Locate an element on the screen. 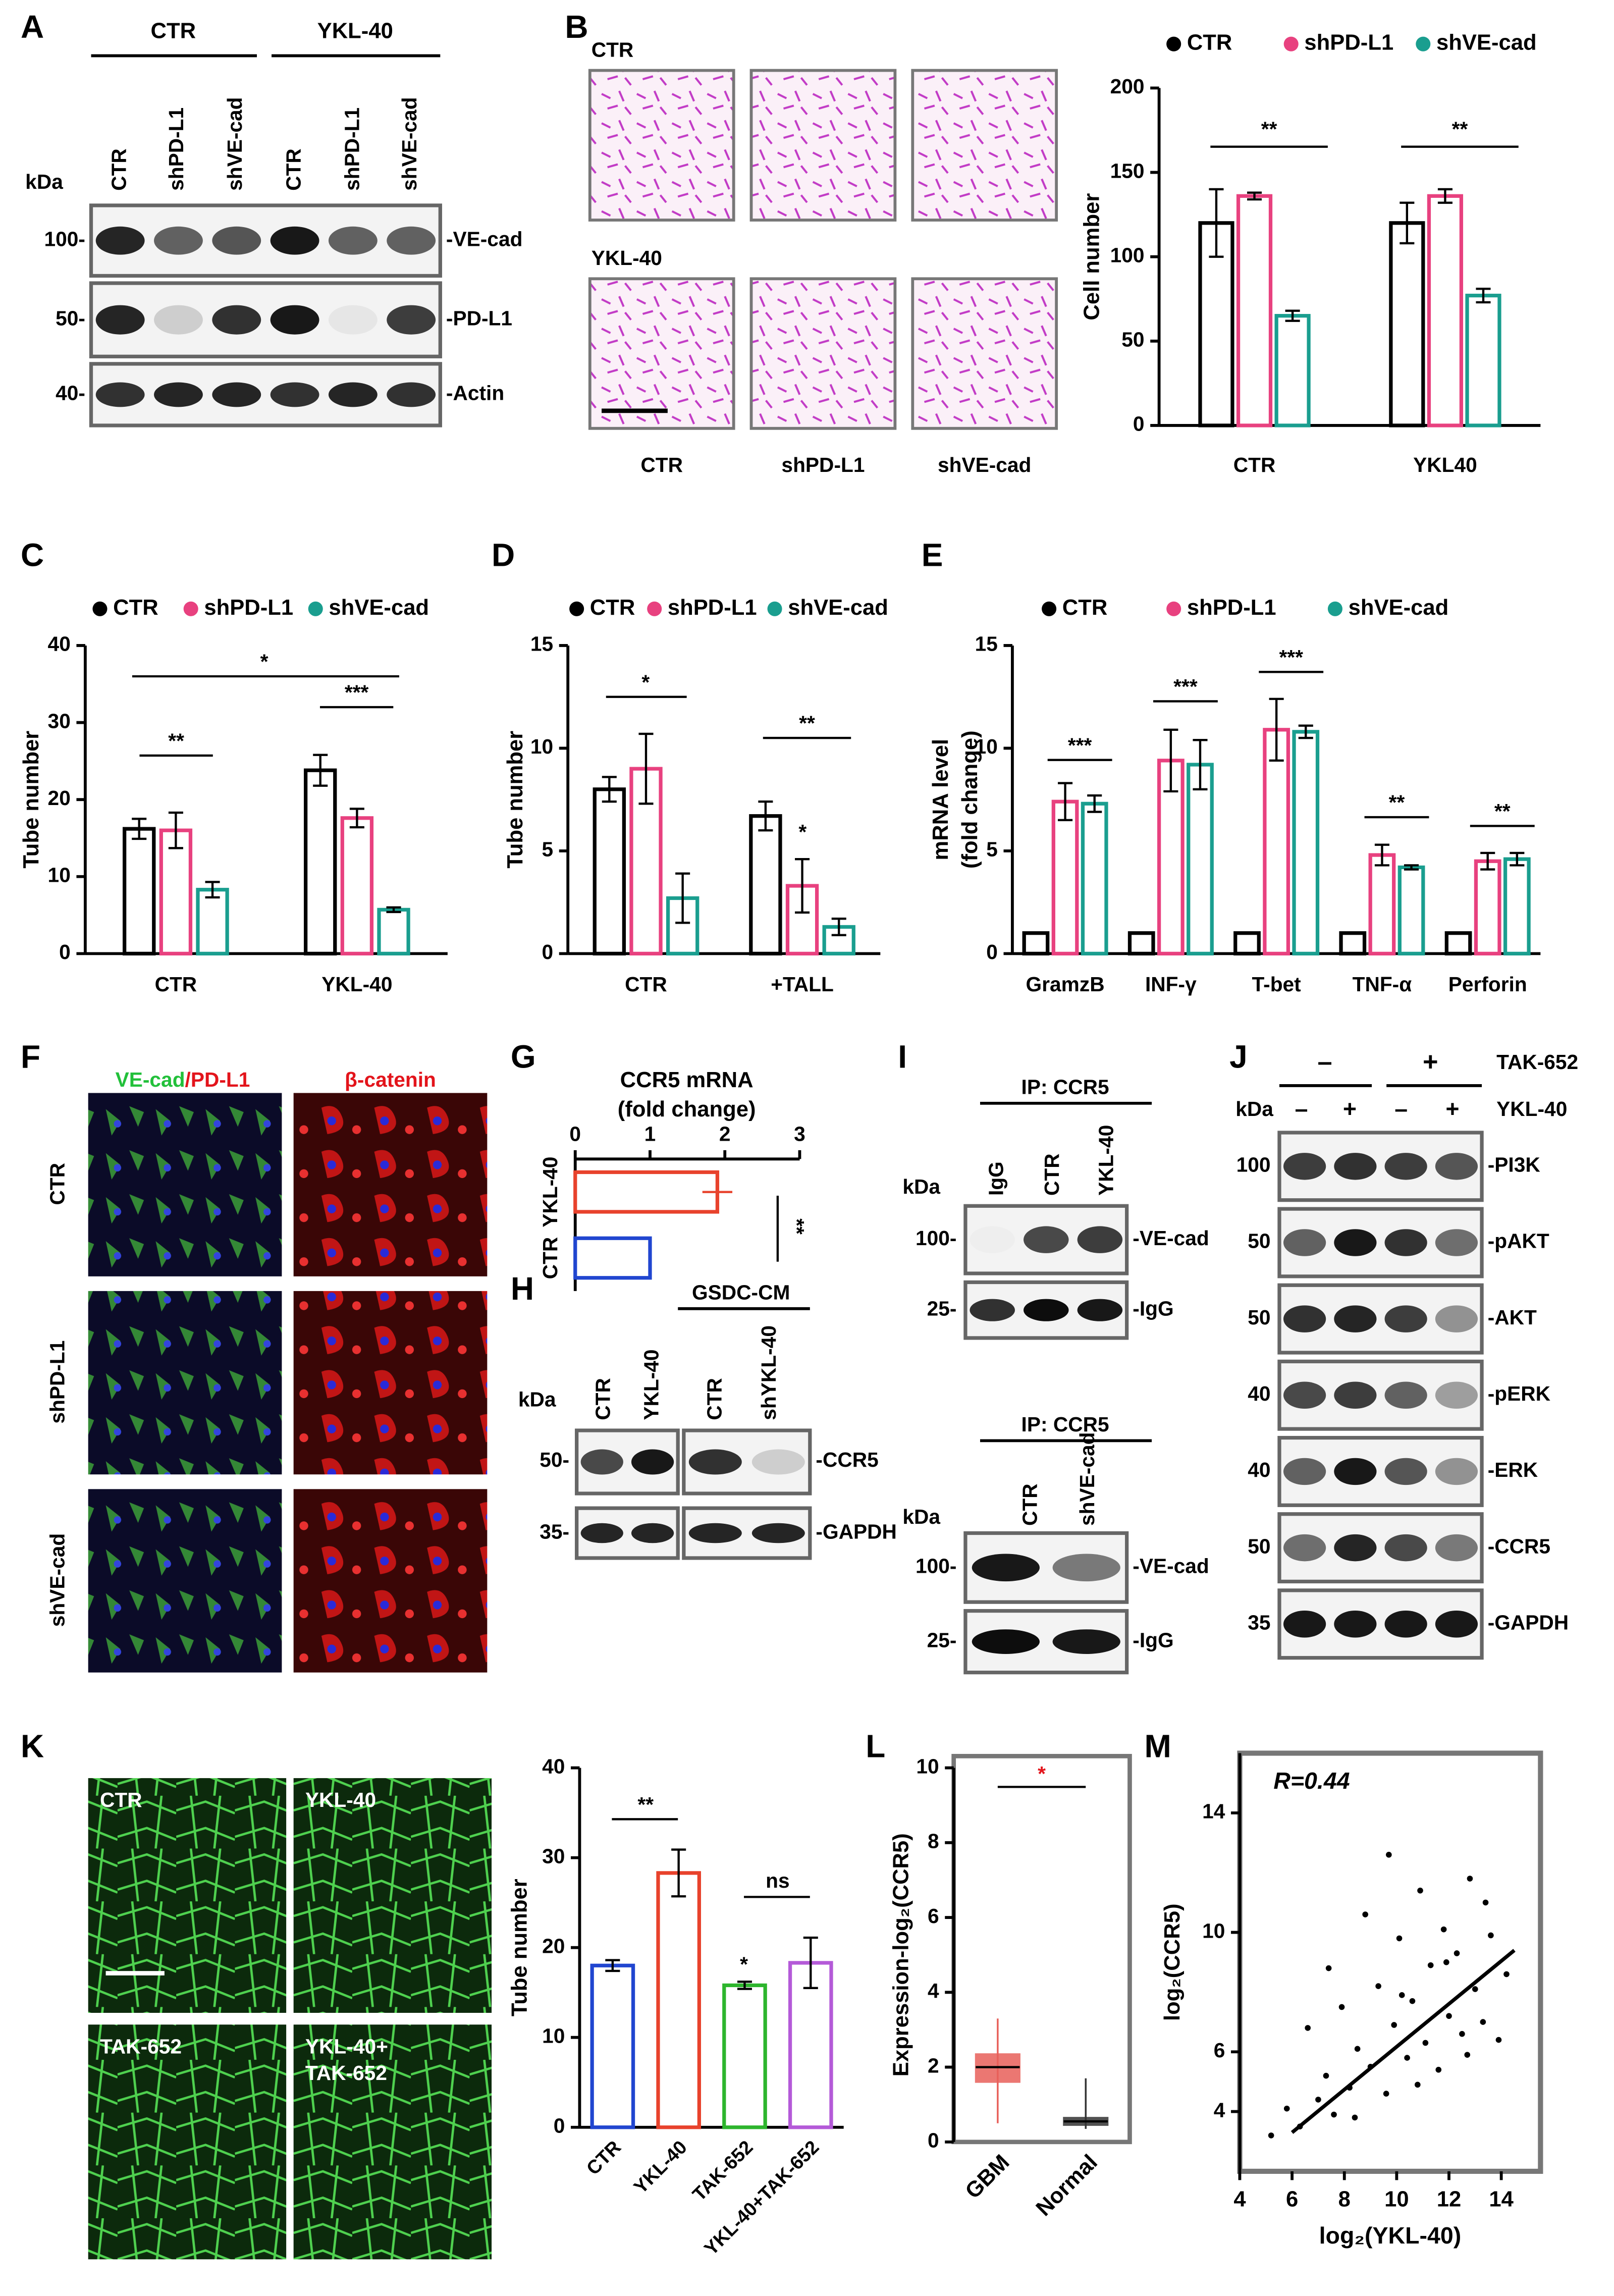  label: kDa is located at coordinates (1254, 1108).